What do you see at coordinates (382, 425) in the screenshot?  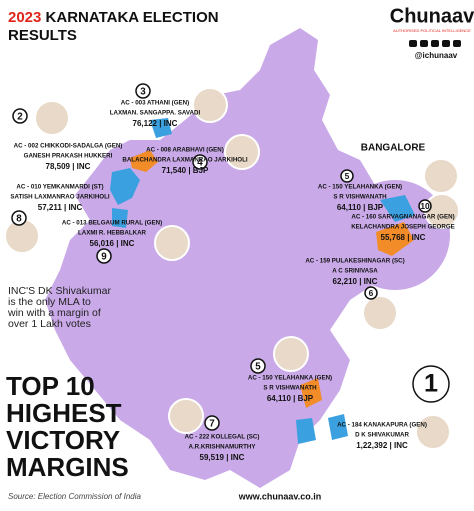 I see `constituency: AC - 184 KANAKAPURA (GEN)` at bounding box center [382, 425].